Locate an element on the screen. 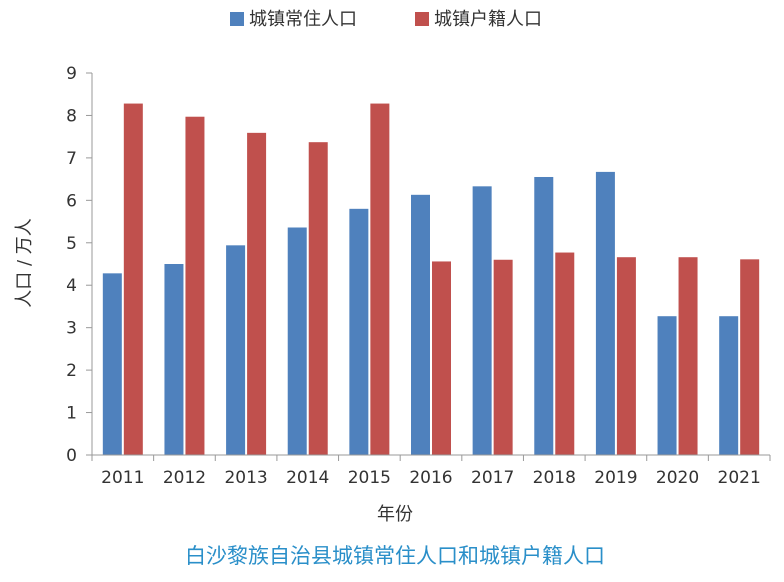 This screenshot has width=784, height=582. bar-resident-2013 is located at coordinates (236, 350).